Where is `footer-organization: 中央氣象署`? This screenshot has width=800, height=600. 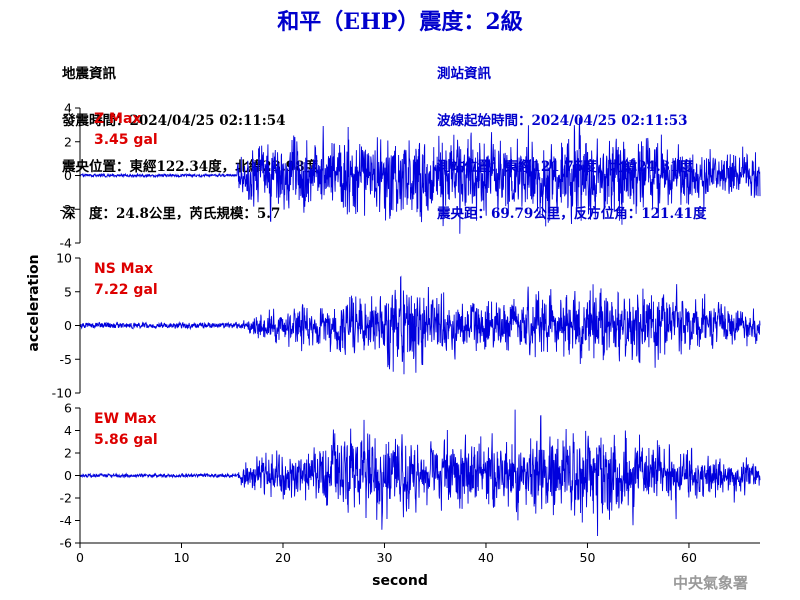 footer-organization: 中央氣象署 is located at coordinates (710, 583).